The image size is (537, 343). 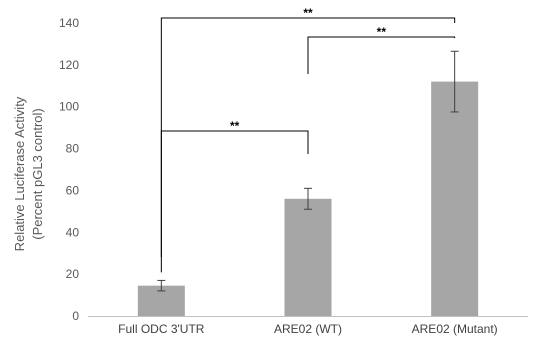 I want to click on y-tick-label: 60, so click(x=73, y=190).